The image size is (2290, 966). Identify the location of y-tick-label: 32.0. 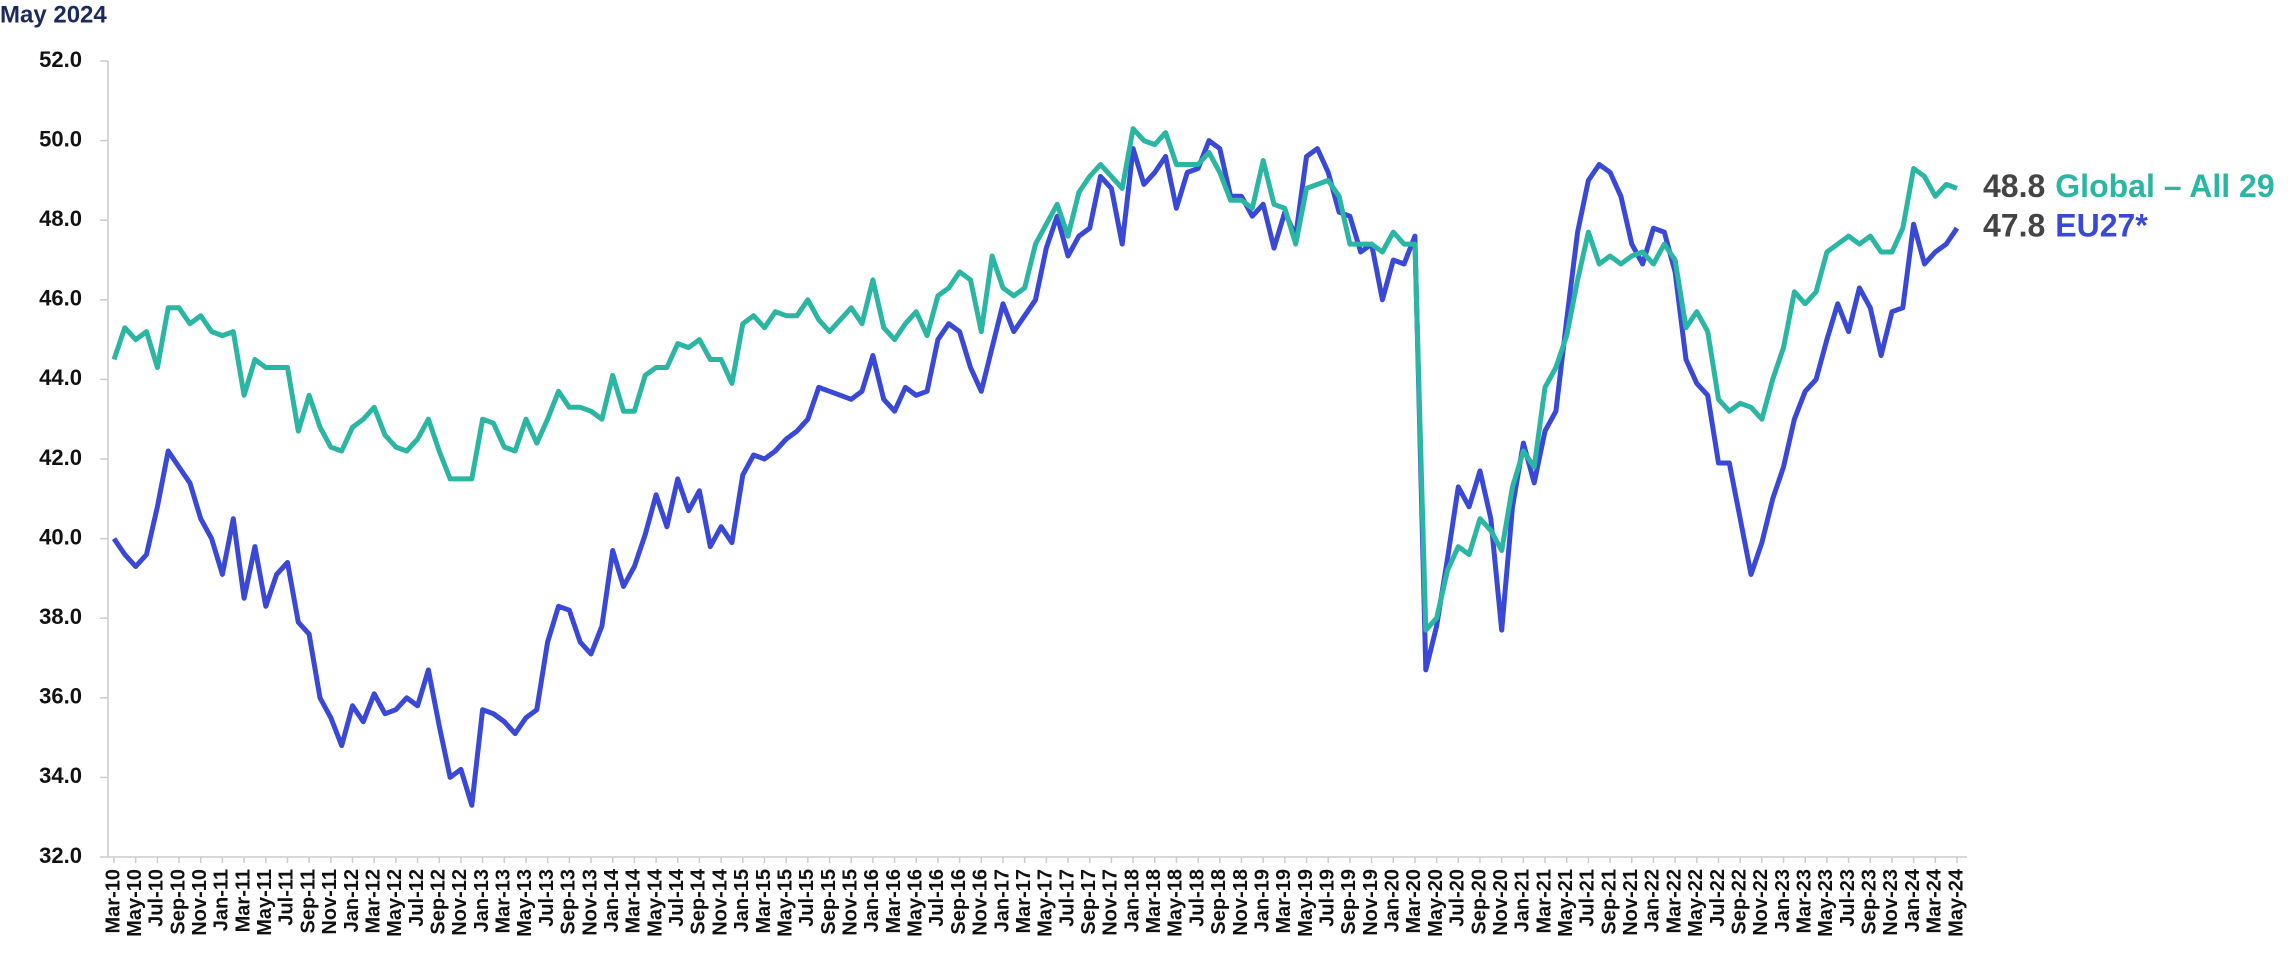
(60, 855).